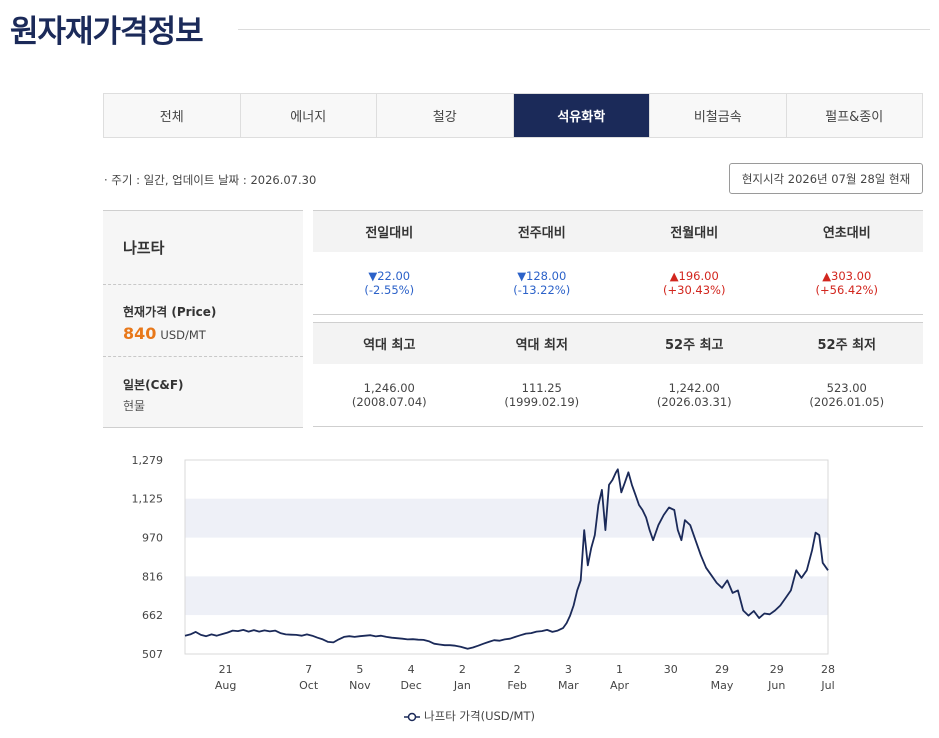  What do you see at coordinates (826, 178) in the screenshot?
I see `local-time-button: 현지시각 2026년 07월 28일 현재` at bounding box center [826, 178].